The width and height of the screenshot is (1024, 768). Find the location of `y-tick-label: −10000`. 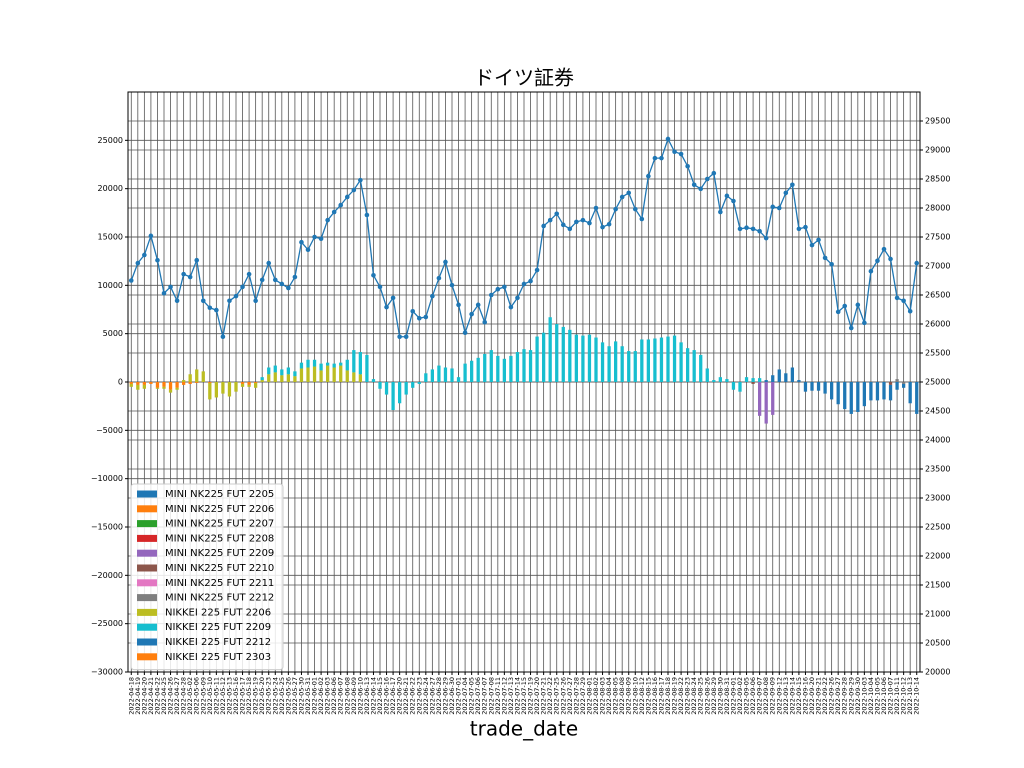

y-tick-label: −10000 is located at coordinates (107, 478).